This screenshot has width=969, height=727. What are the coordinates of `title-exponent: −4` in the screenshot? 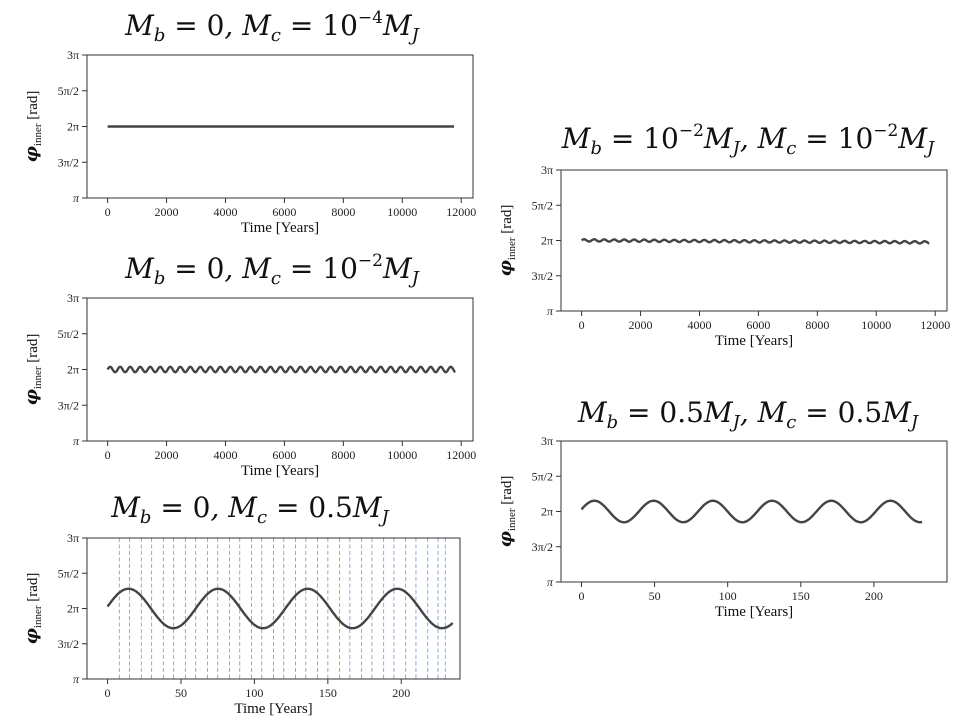 It's located at (370, 18).